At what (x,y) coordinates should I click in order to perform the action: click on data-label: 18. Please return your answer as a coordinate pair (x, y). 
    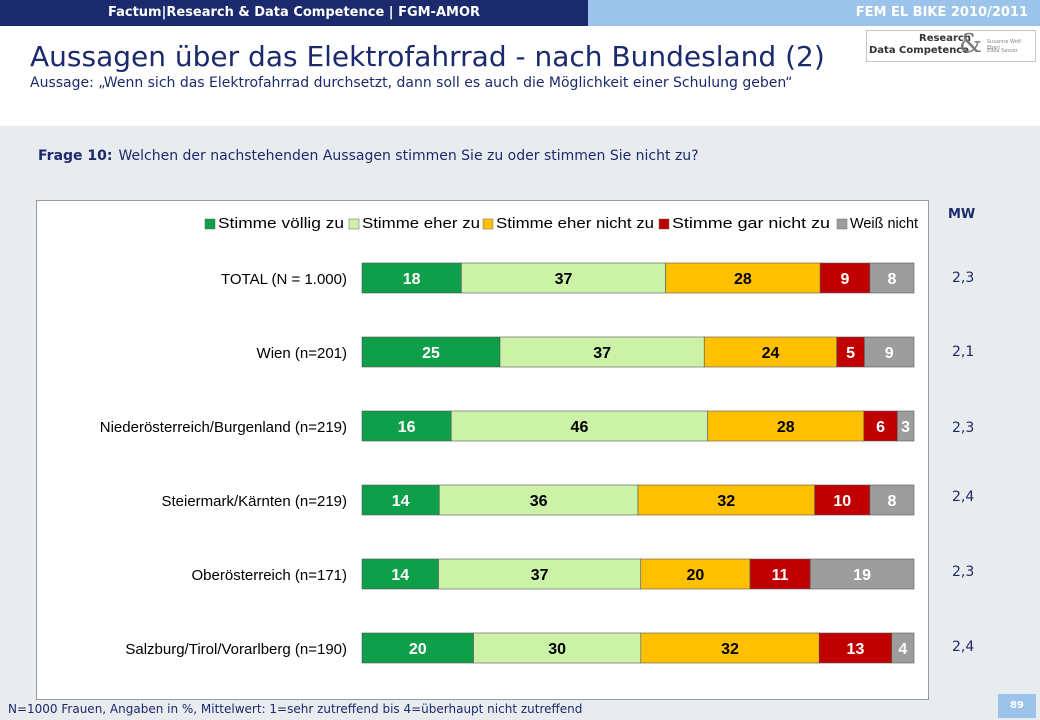
    Looking at the image, I should click on (412, 279).